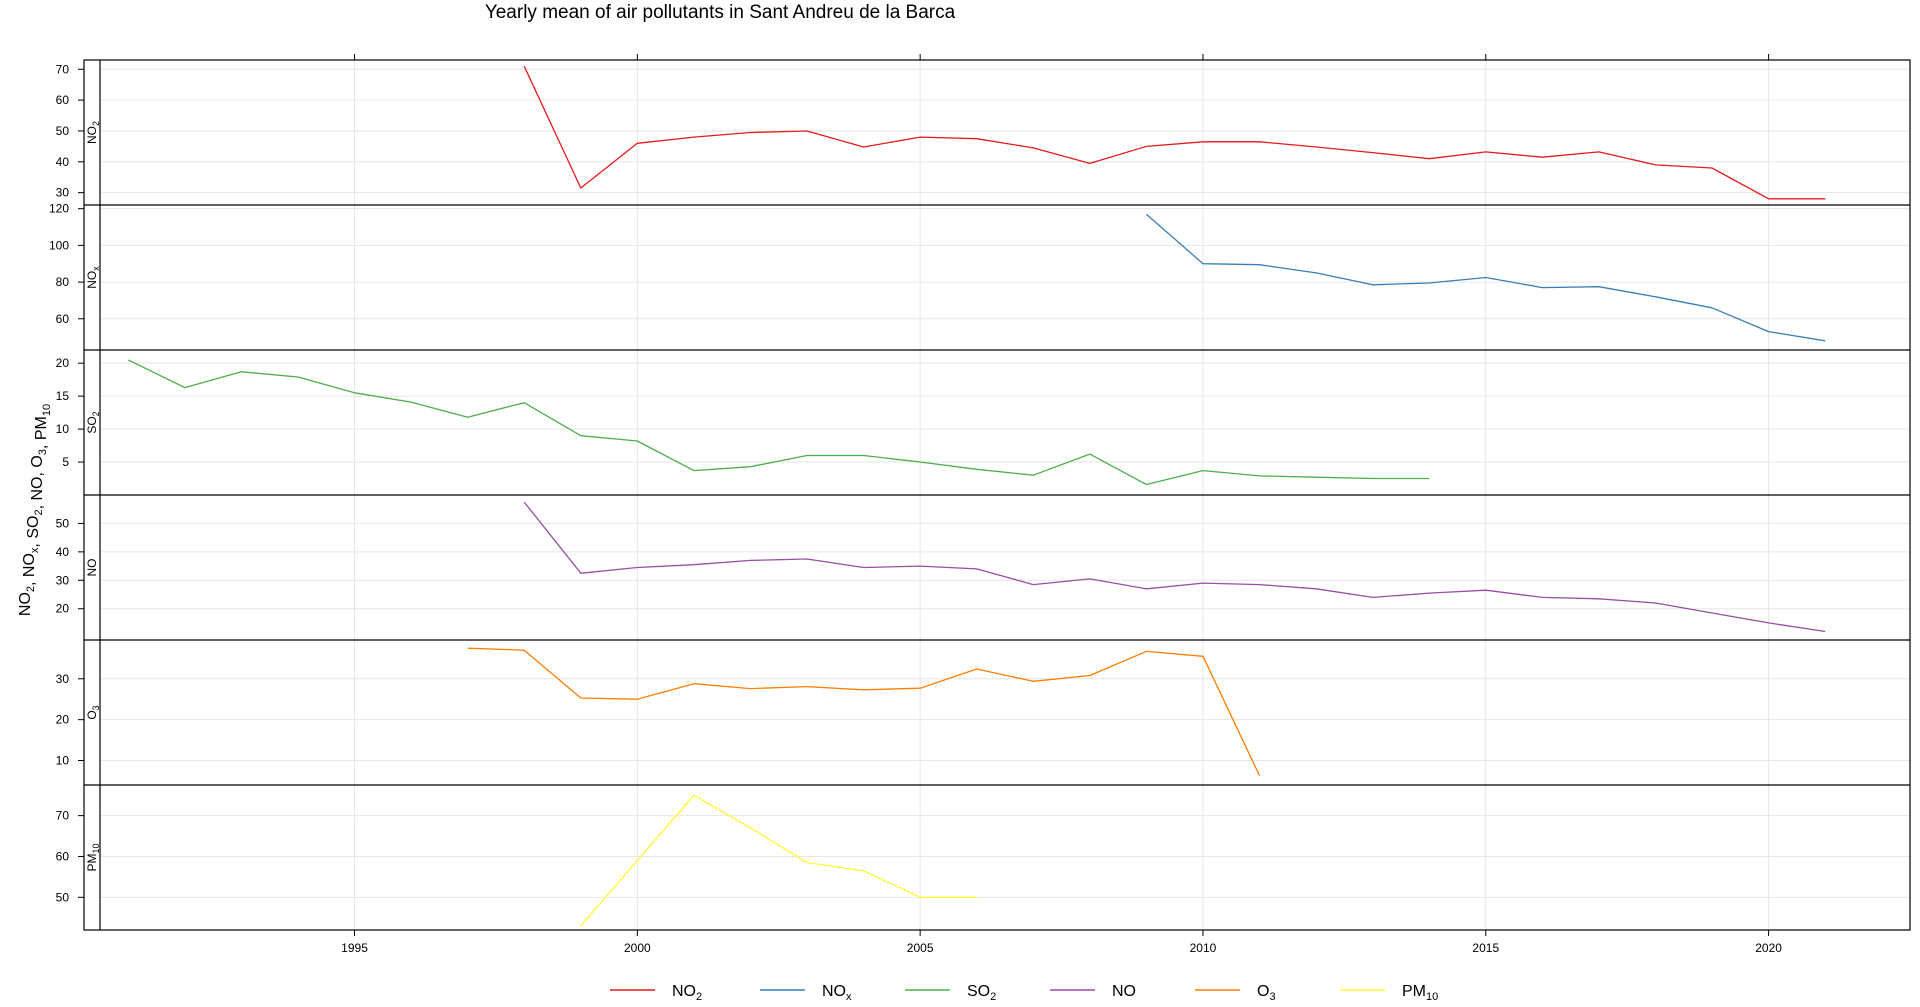 The width and height of the screenshot is (1920, 1007). I want to click on y-tick-label: 15, so click(63, 396).